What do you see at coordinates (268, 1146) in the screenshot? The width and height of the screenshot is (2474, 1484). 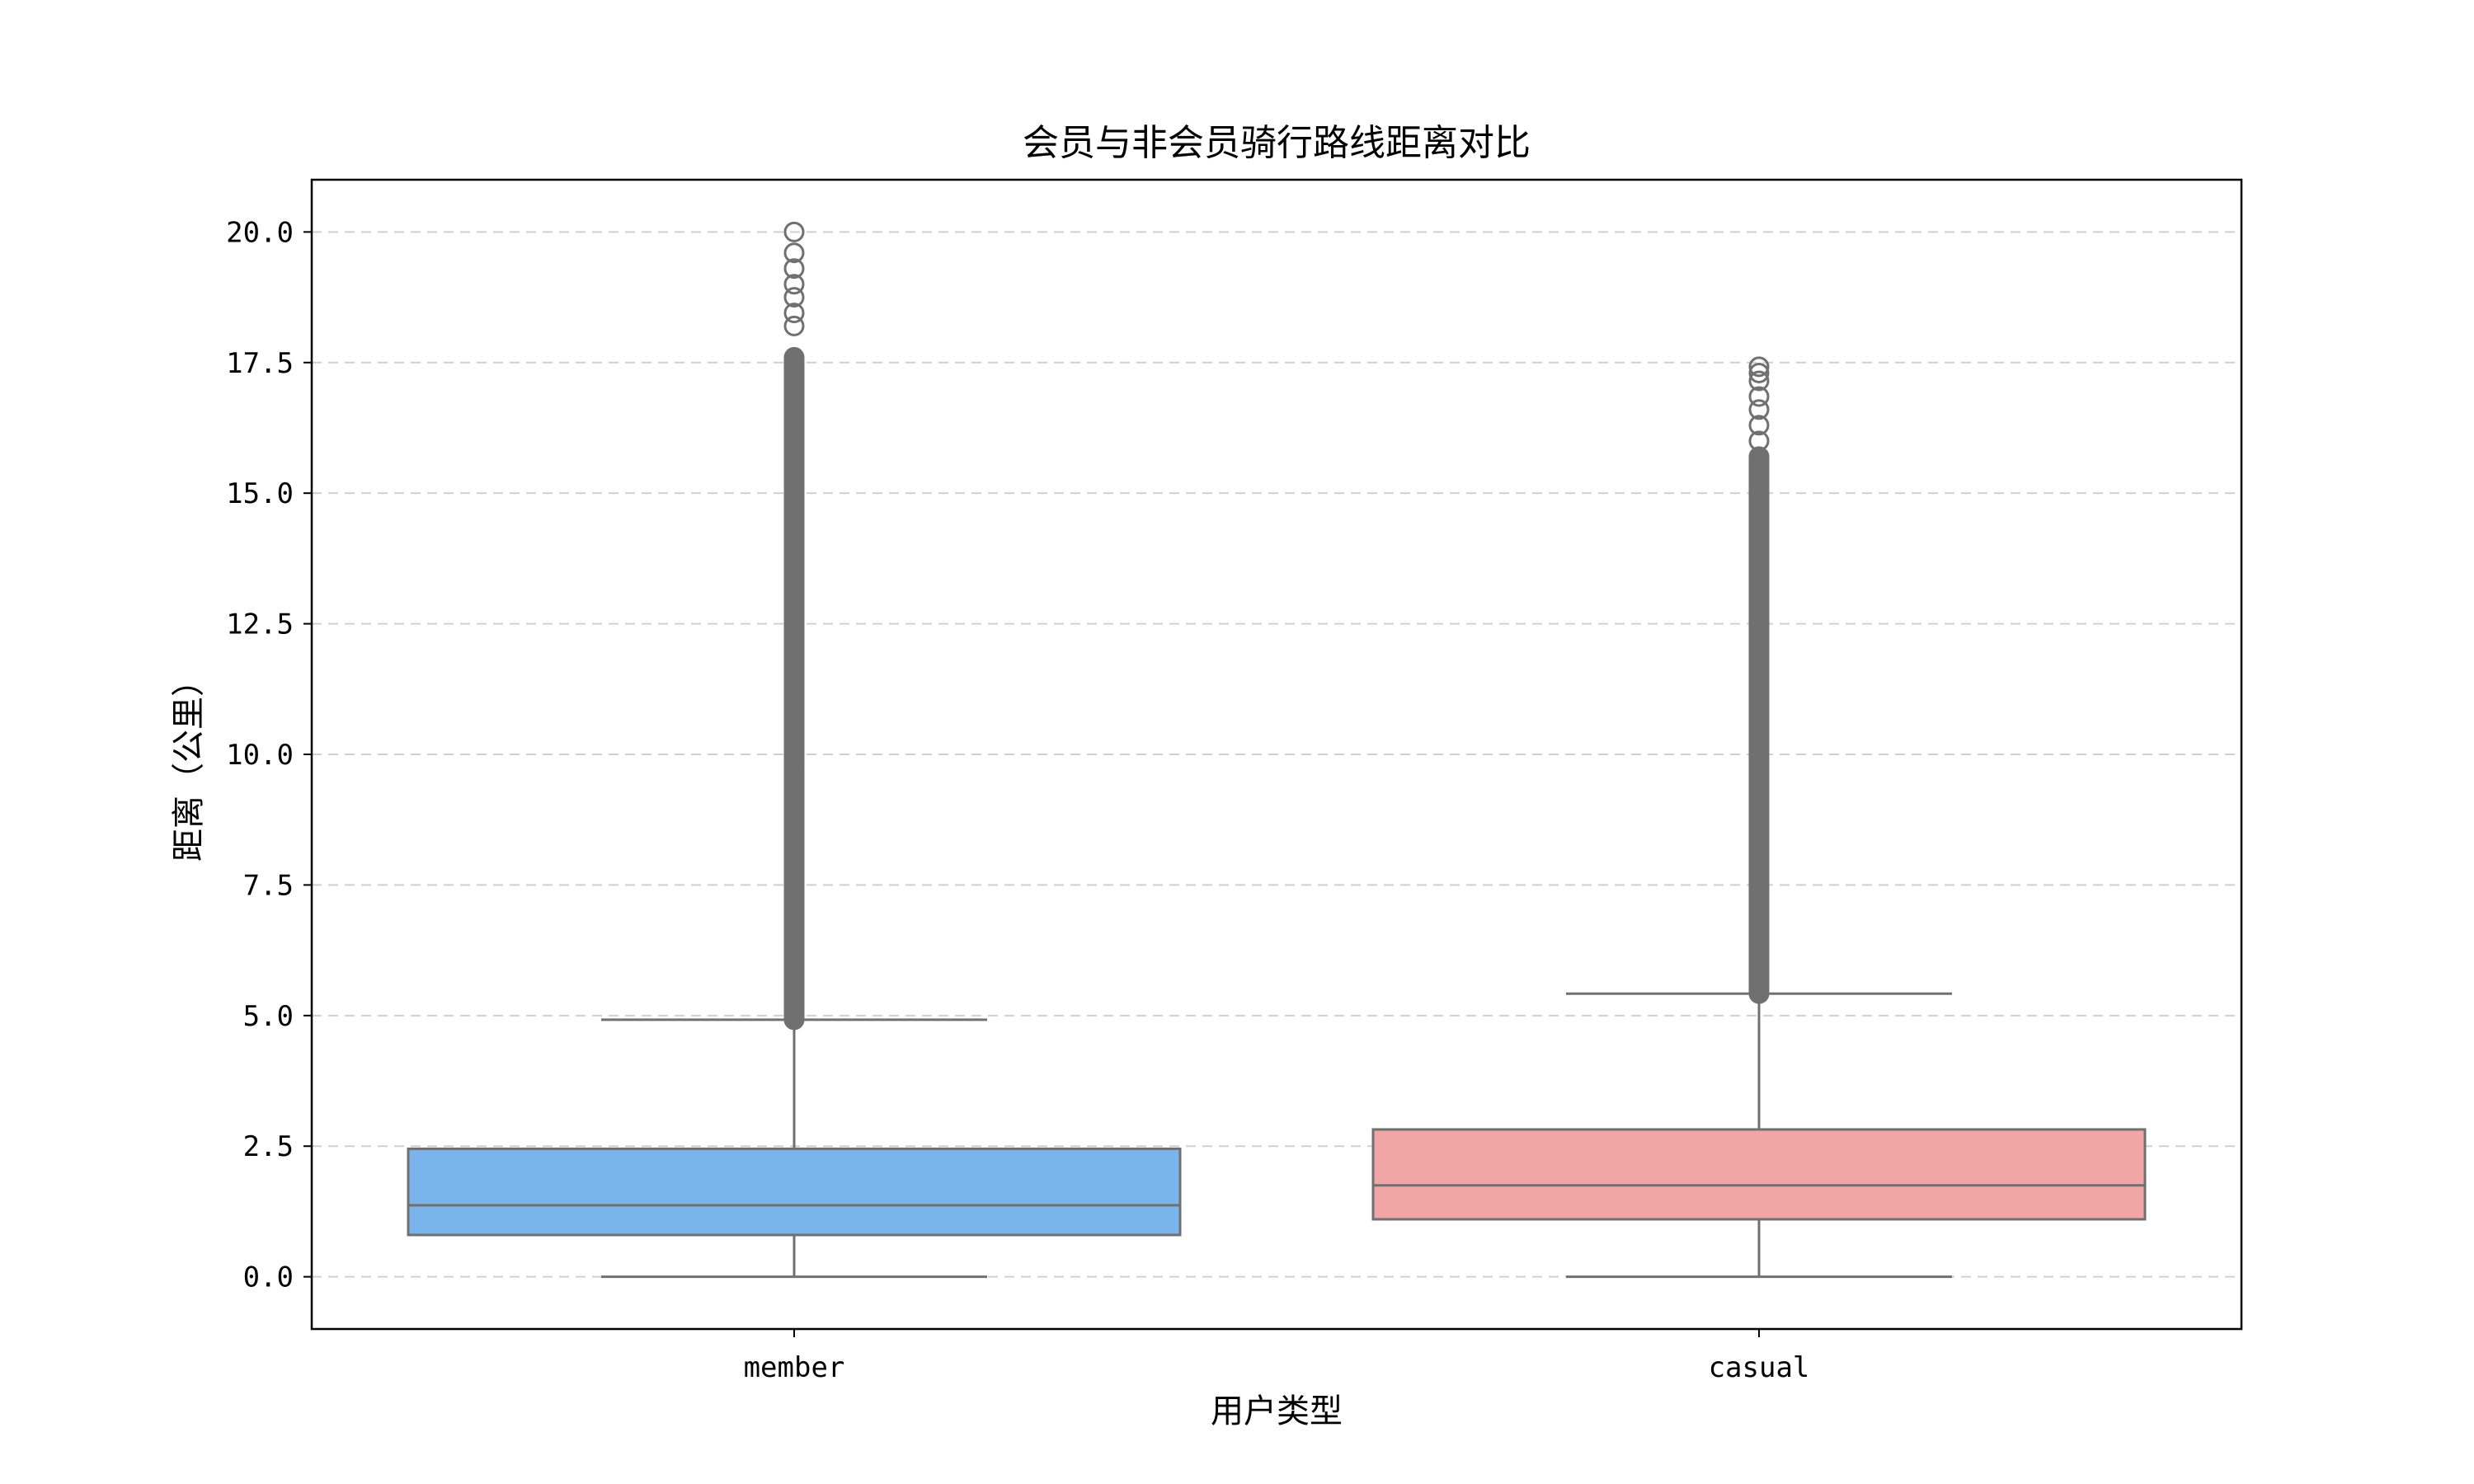 I see `y-tick-label: 2.5` at bounding box center [268, 1146].